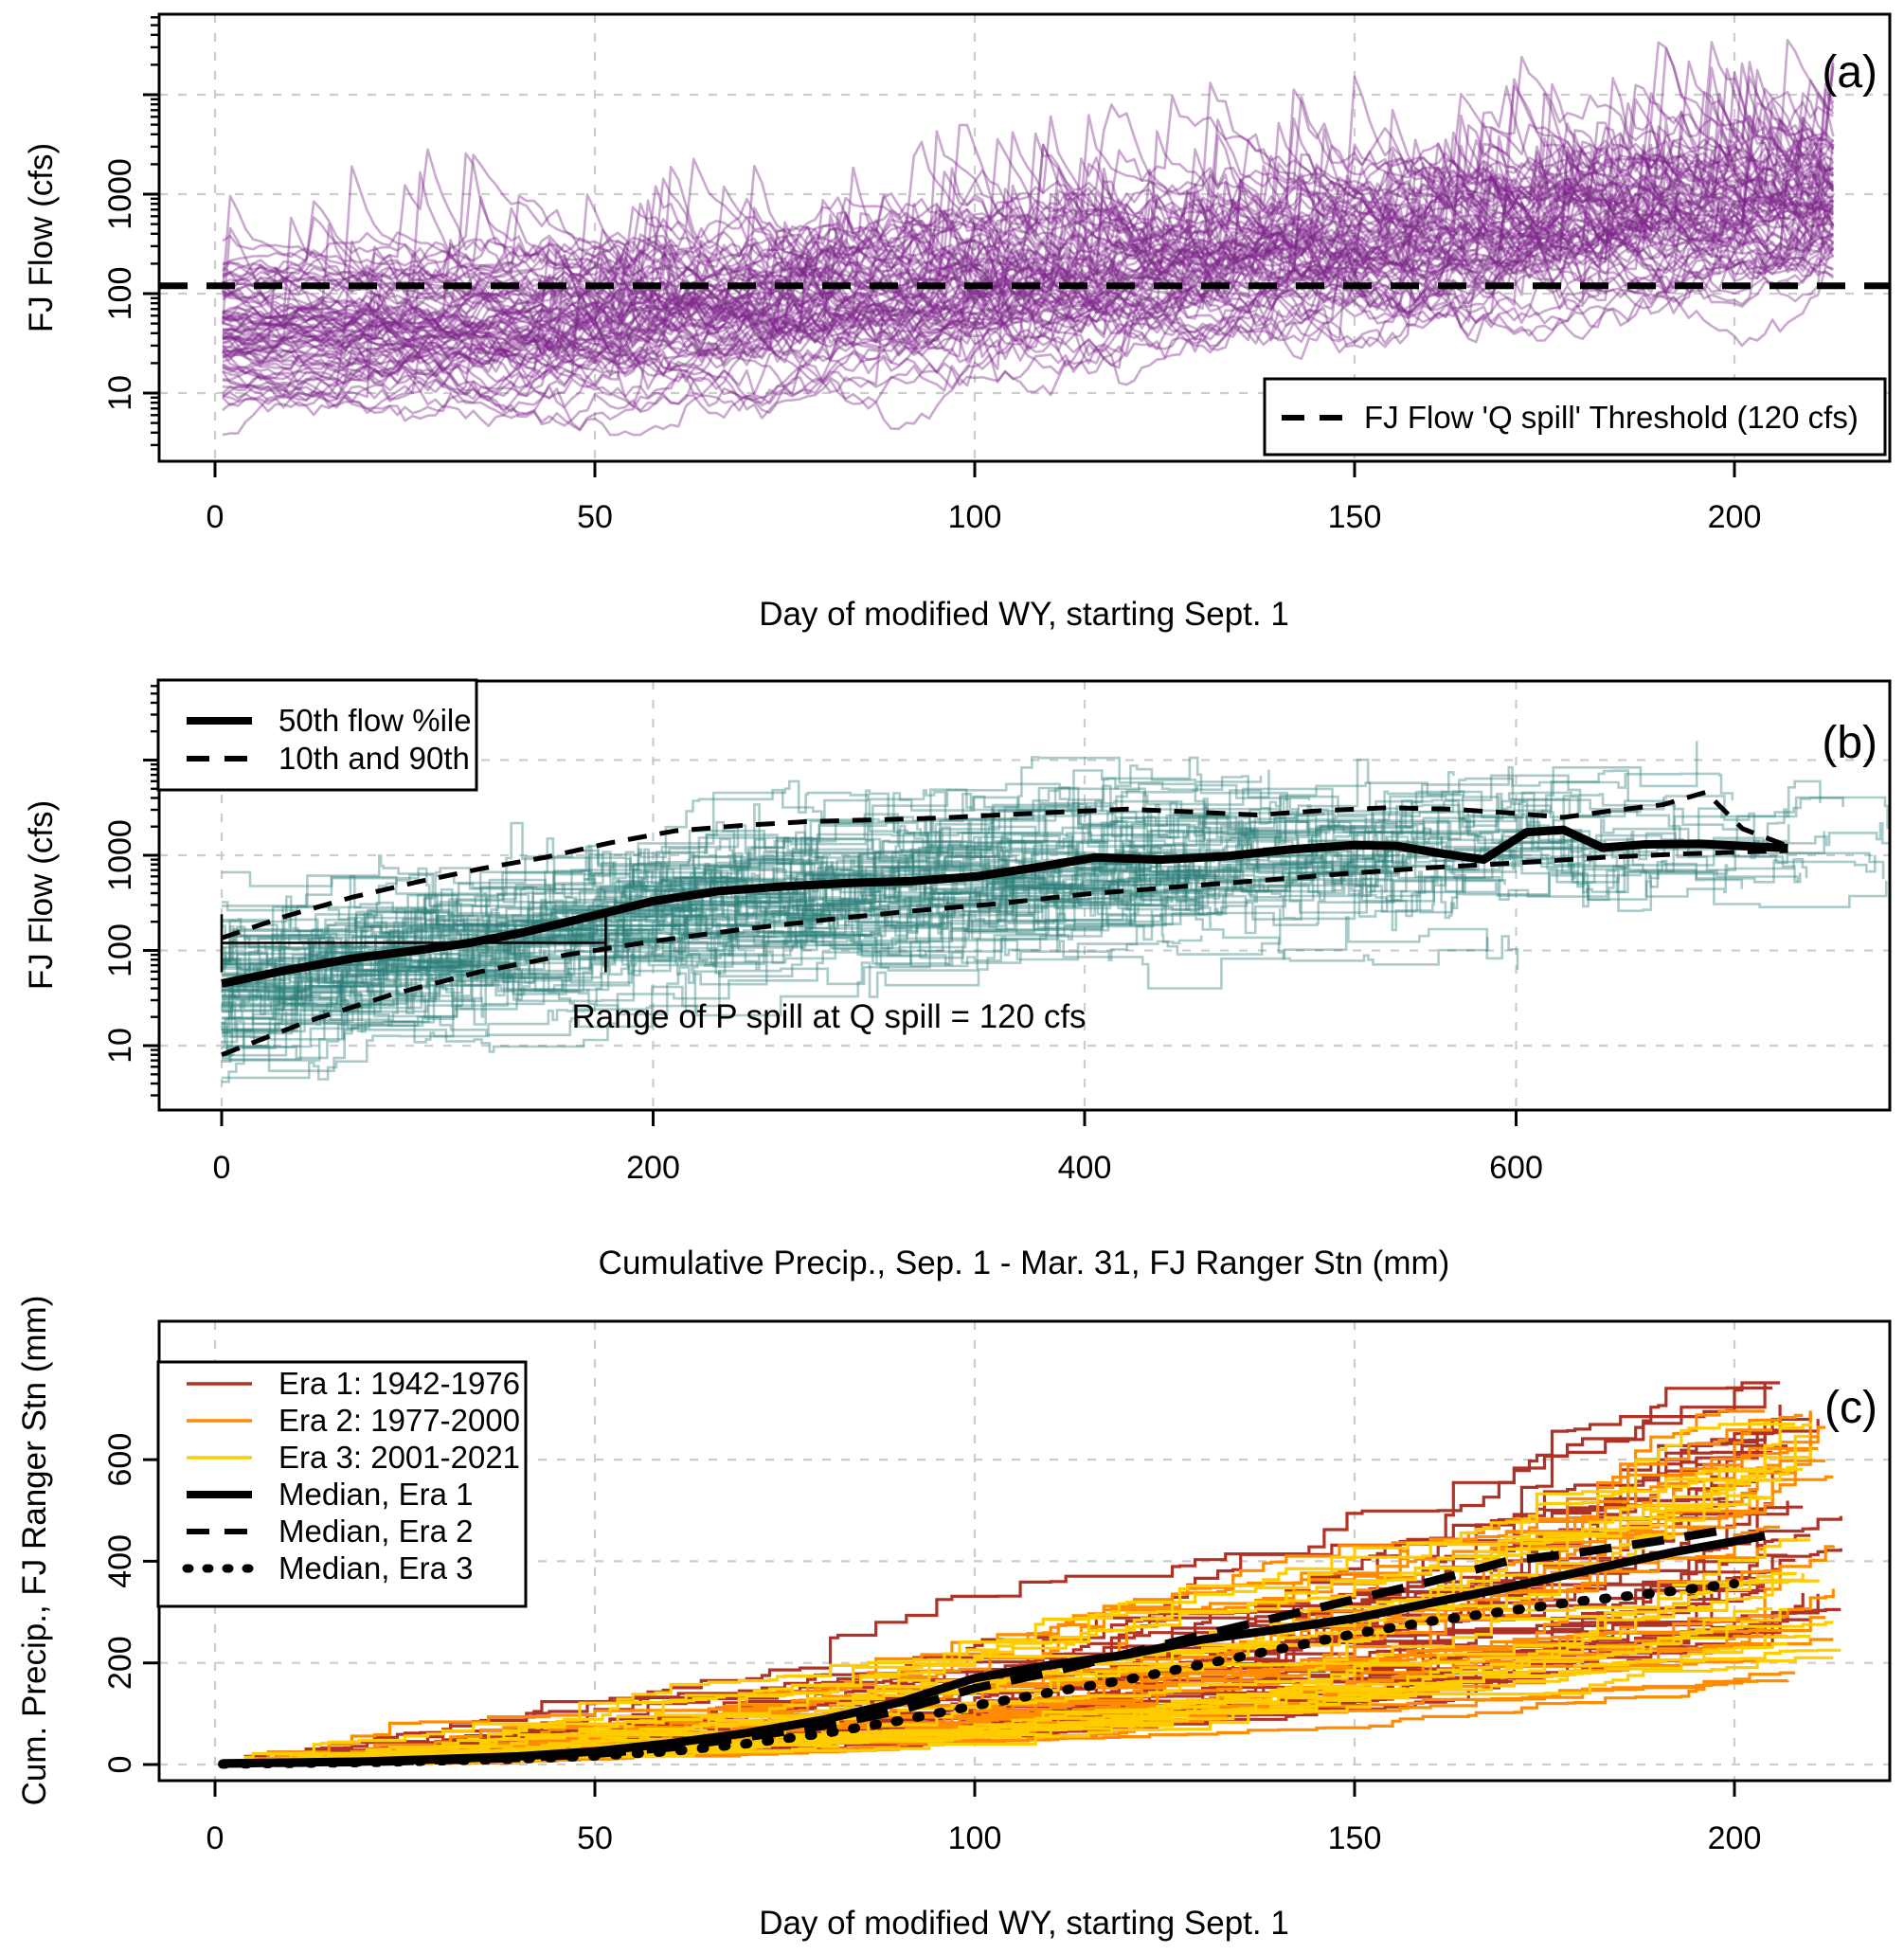 The height and width of the screenshot is (1953, 1904). What do you see at coordinates (120, 1046) in the screenshot?
I see `y-tick-label: 10` at bounding box center [120, 1046].